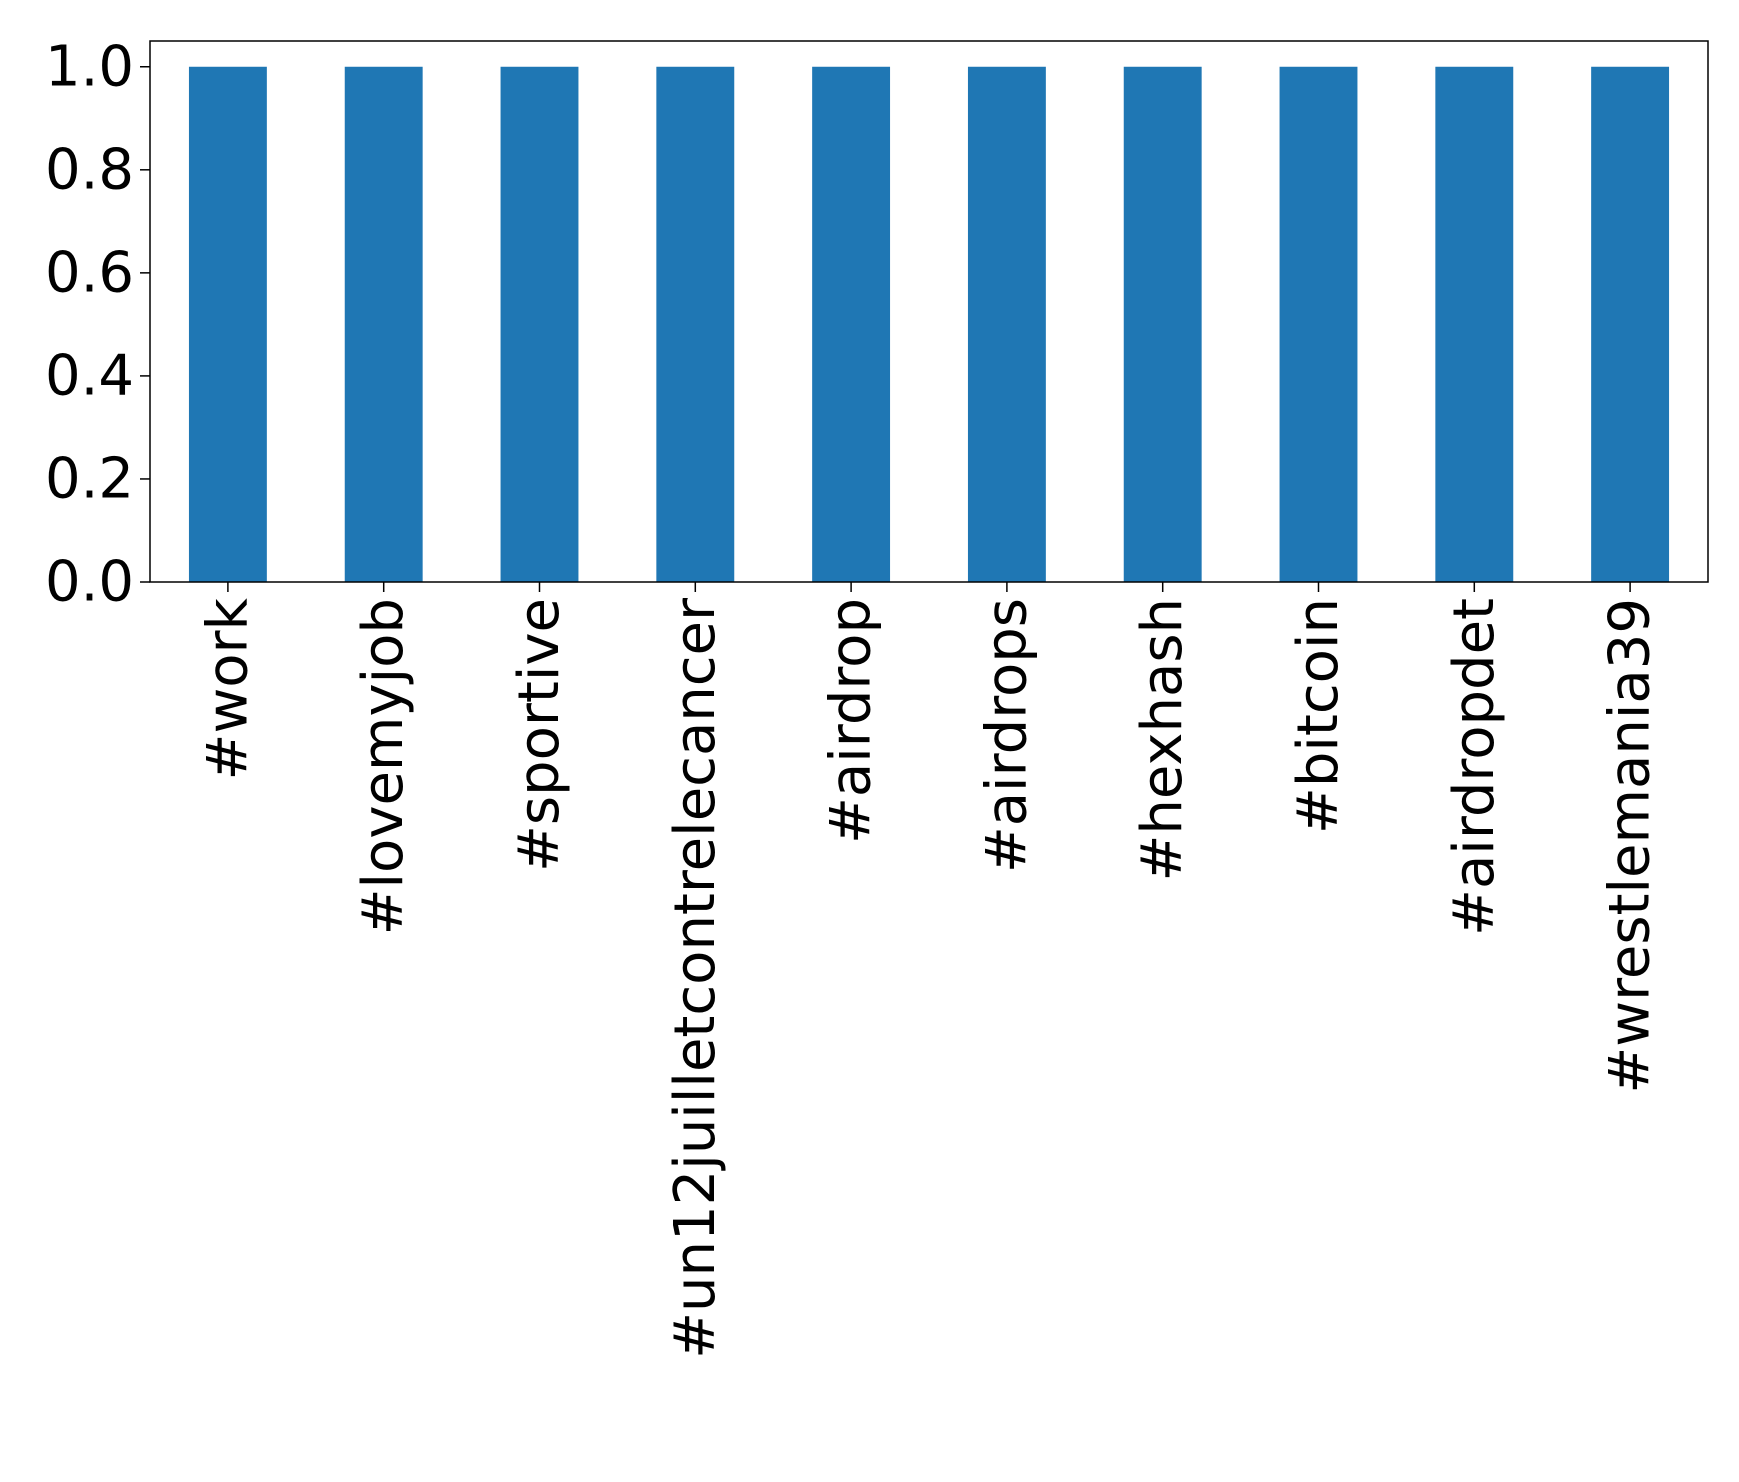 Image resolution: width=1739 pixels, height=1482 pixels. I want to click on x-tick-label: #airdrop, so click(851, 721).